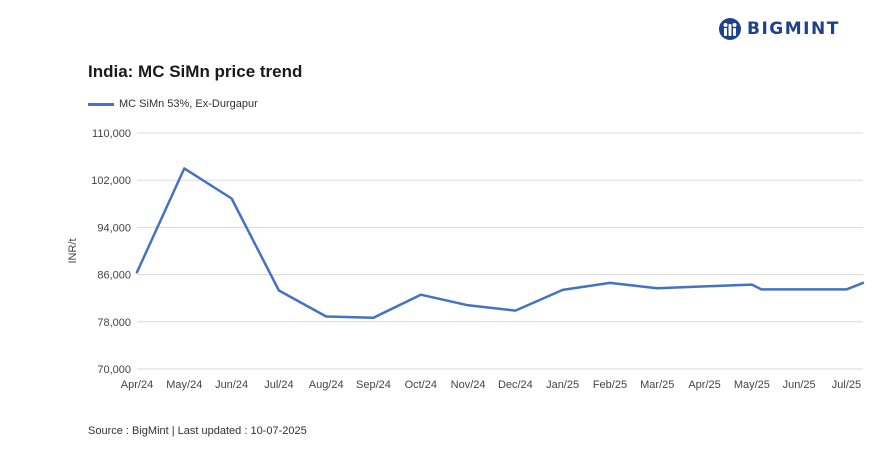 The height and width of the screenshot is (473, 894). Describe the element at coordinates (188, 104) in the screenshot. I see `legend-label: MC SiMn 53%, Ex-Durgapur` at that location.